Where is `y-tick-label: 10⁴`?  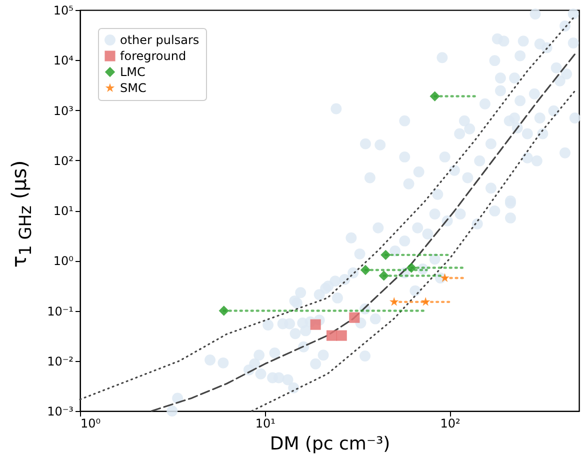
y-tick-label: 10⁴ is located at coordinates (63, 61).